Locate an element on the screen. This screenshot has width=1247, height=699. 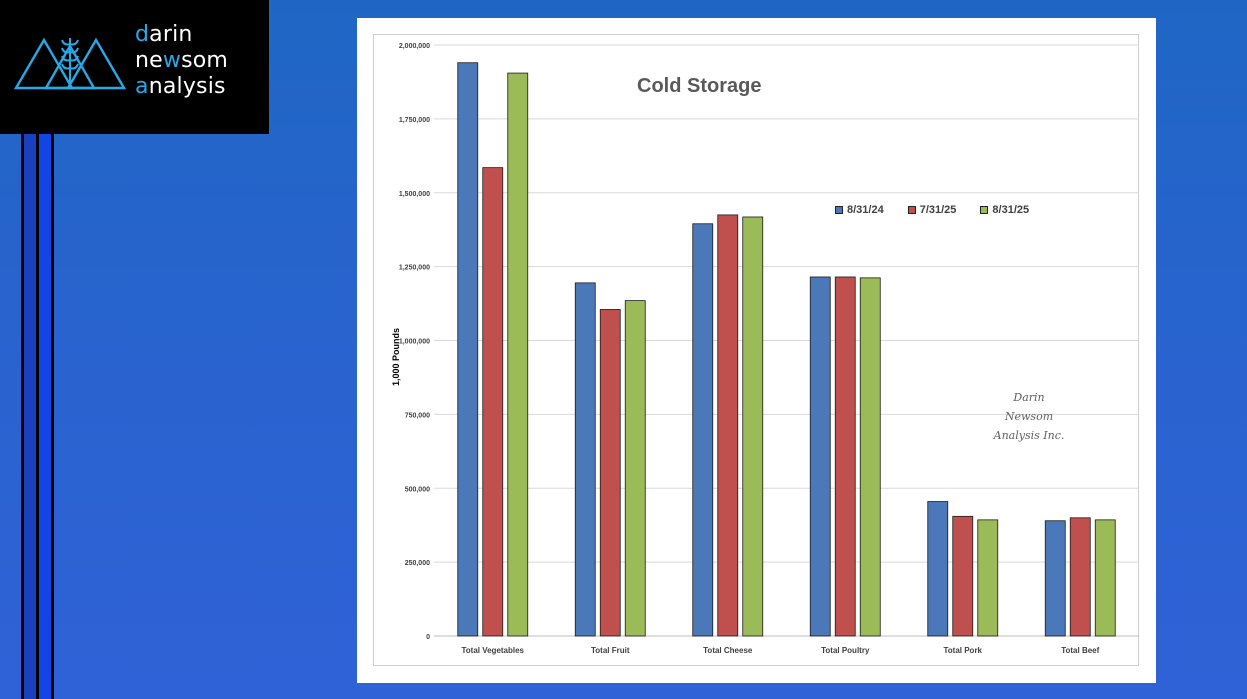
y-tick-label: 0 is located at coordinates (428, 637).